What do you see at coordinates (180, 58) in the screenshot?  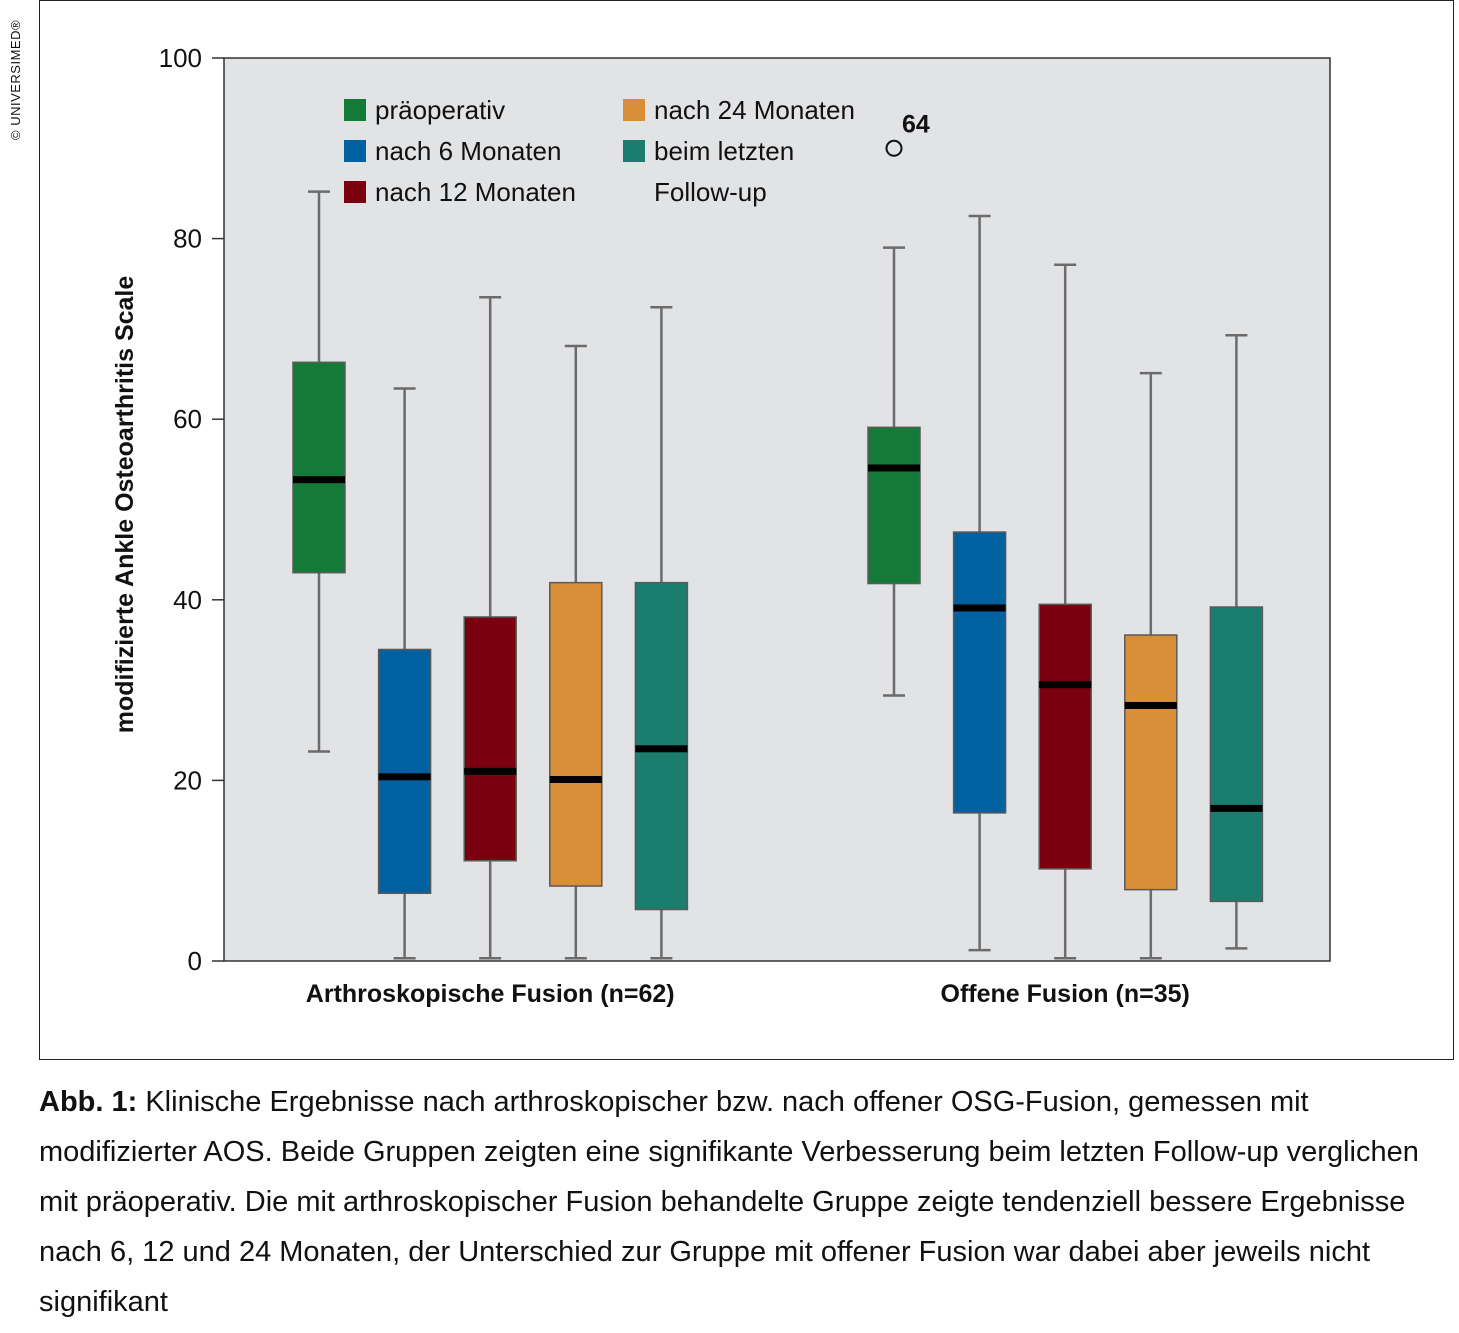 I see `y-tick-label: 100` at bounding box center [180, 58].